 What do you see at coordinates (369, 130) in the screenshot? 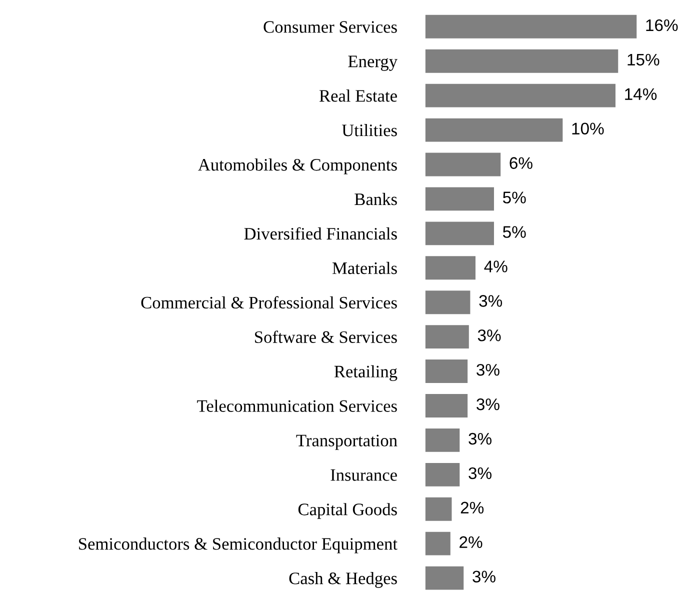
I see `y-tick-label: Utilities` at bounding box center [369, 130].